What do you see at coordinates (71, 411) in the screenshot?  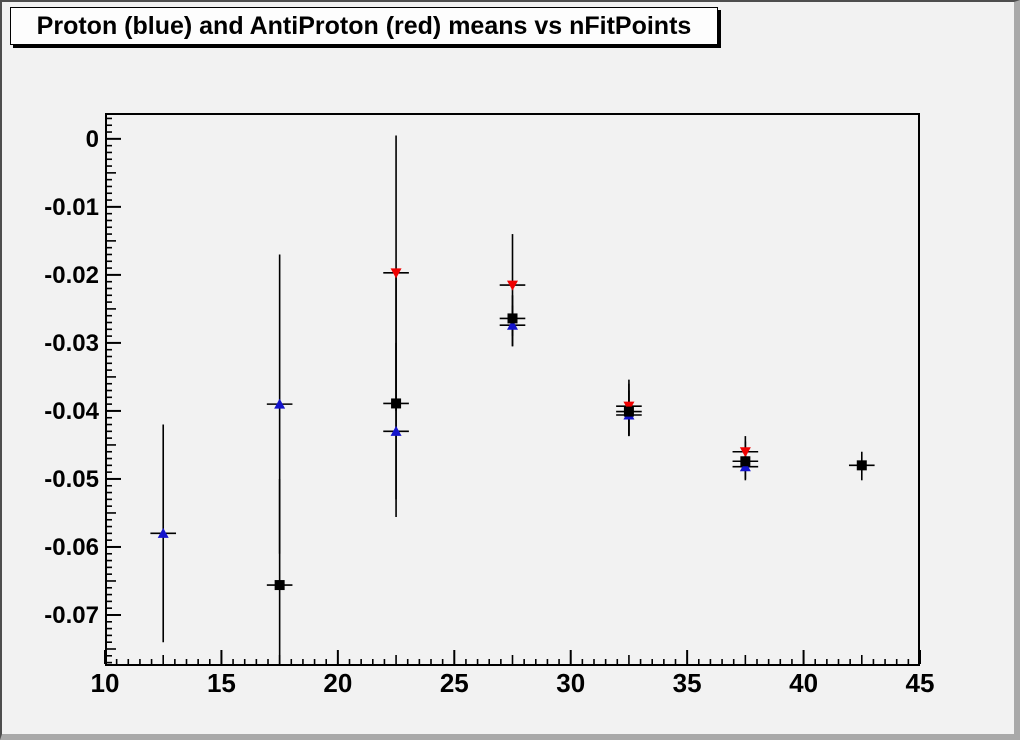 I see `y-axis-tick-label: -0.04` at bounding box center [71, 411].